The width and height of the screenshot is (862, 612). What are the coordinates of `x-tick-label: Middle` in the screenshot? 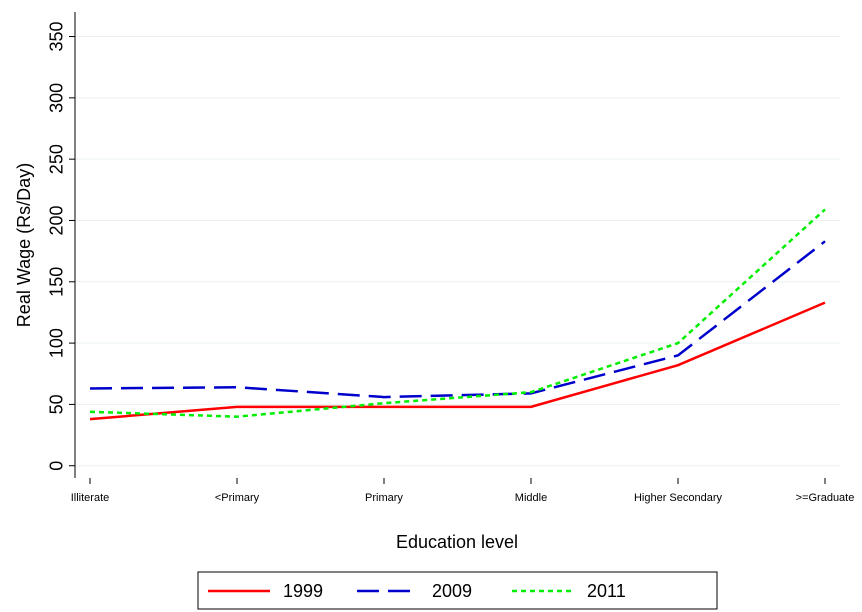 It's located at (531, 498).